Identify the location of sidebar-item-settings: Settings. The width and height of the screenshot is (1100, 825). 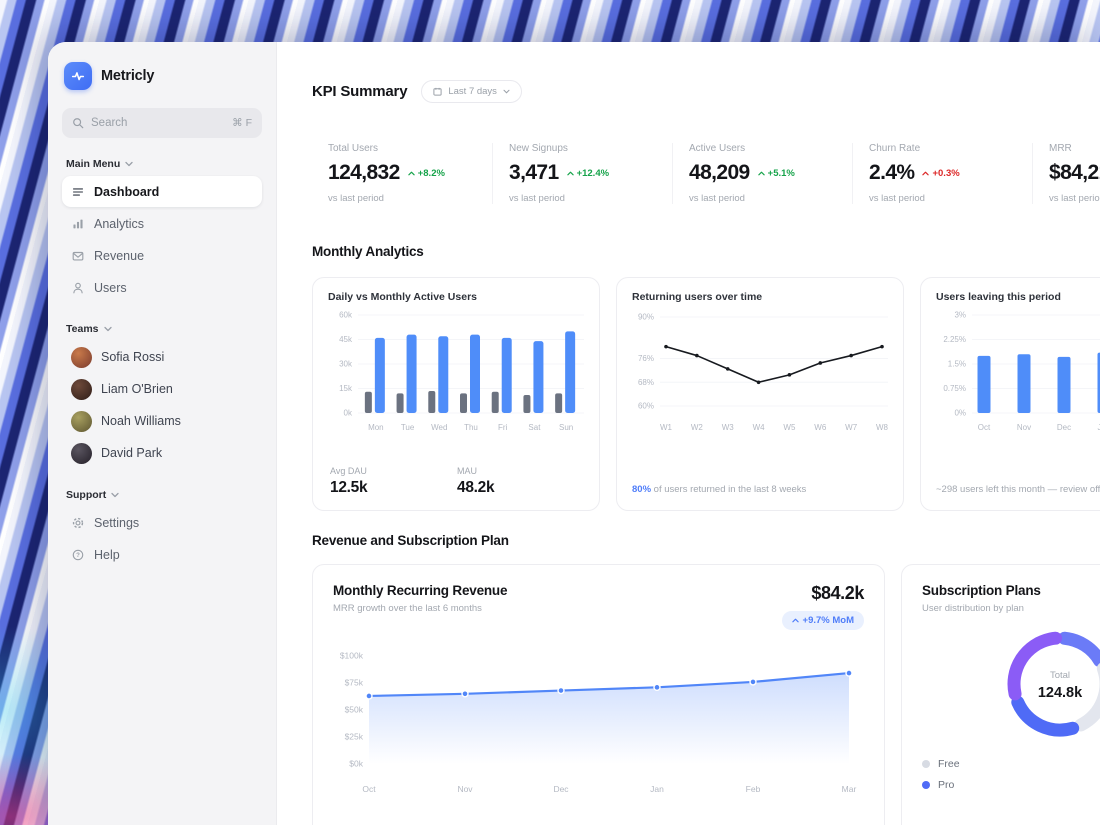
(162, 522).